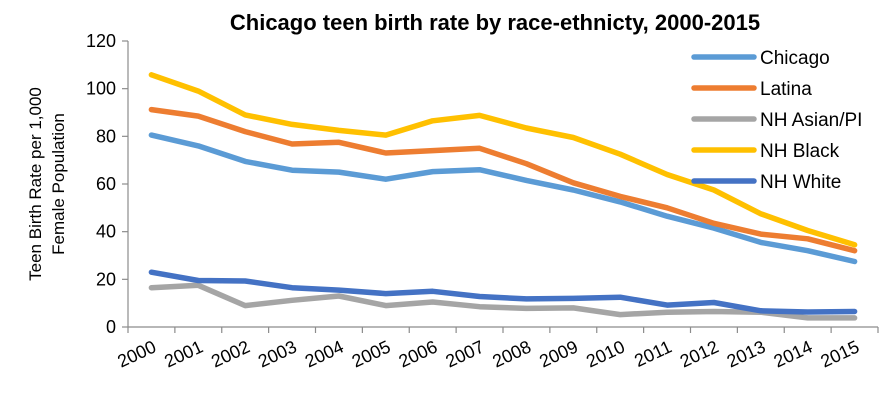 The width and height of the screenshot is (896, 396). I want to click on legend: Chicago Latina NH Asian/PI NH Black NH White, so click(776, 120).